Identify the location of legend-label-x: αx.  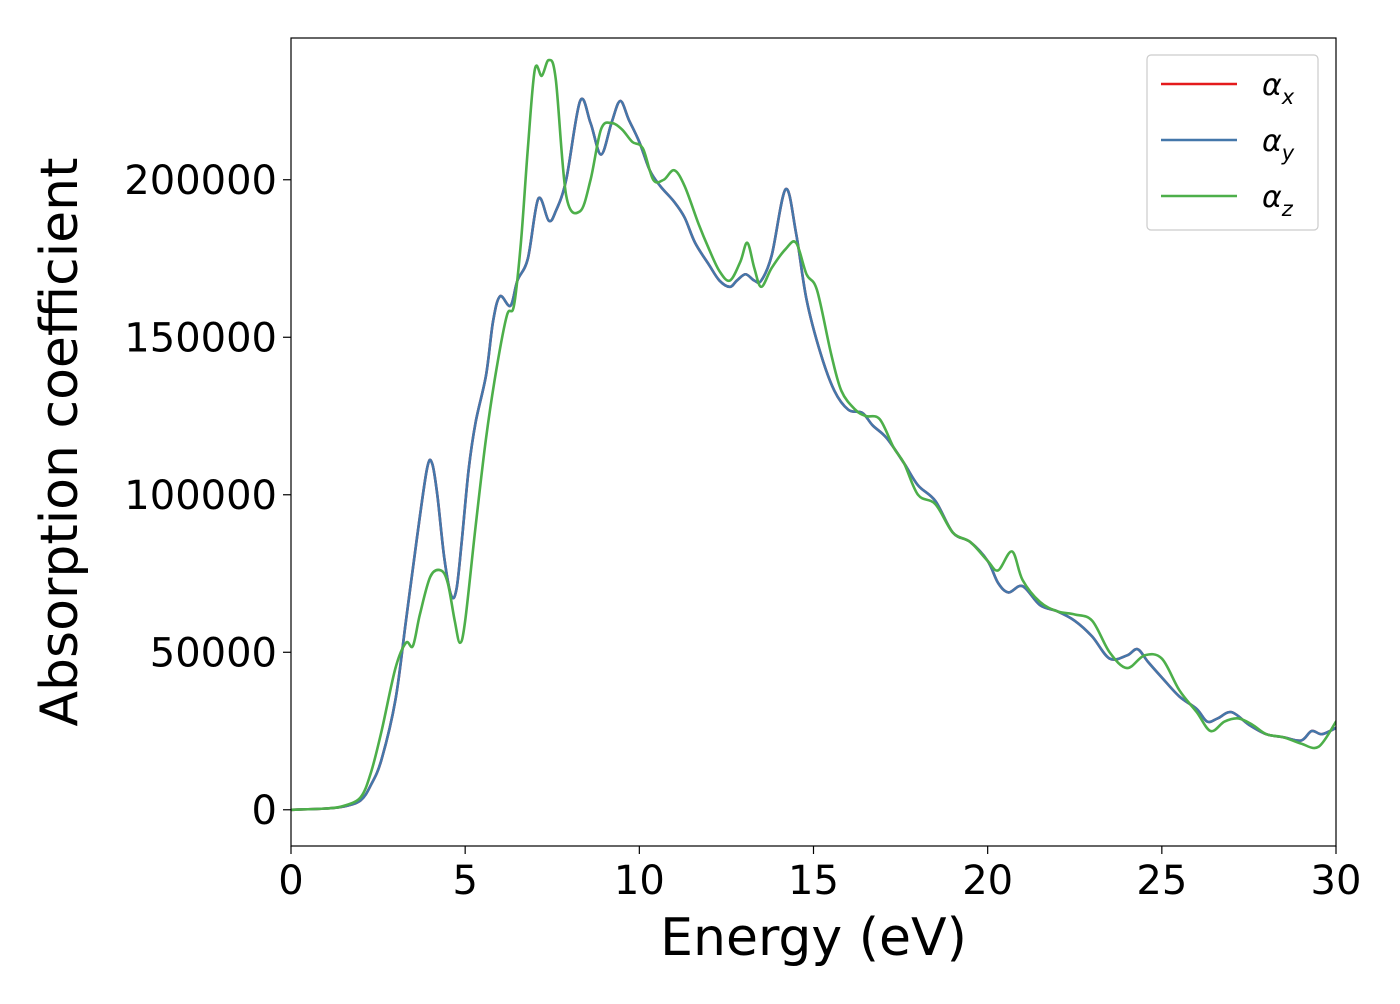
(1278, 88).